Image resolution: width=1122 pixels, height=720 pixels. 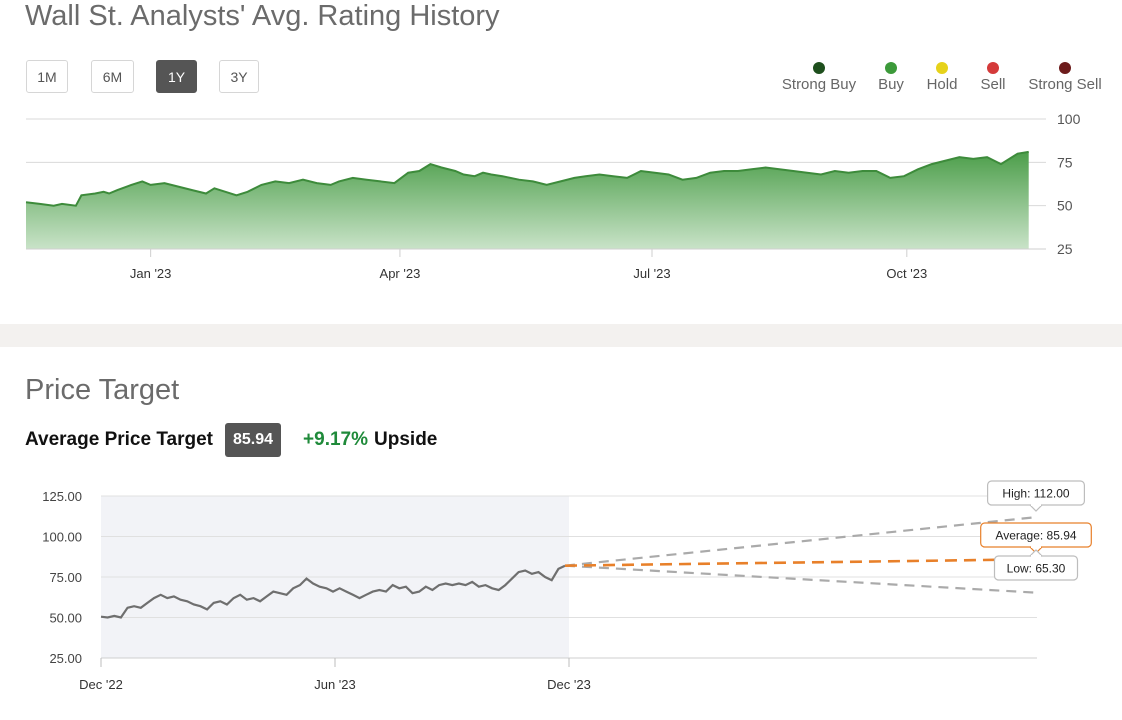 What do you see at coordinates (102, 390) in the screenshot?
I see `price-target-title: Price Target` at bounding box center [102, 390].